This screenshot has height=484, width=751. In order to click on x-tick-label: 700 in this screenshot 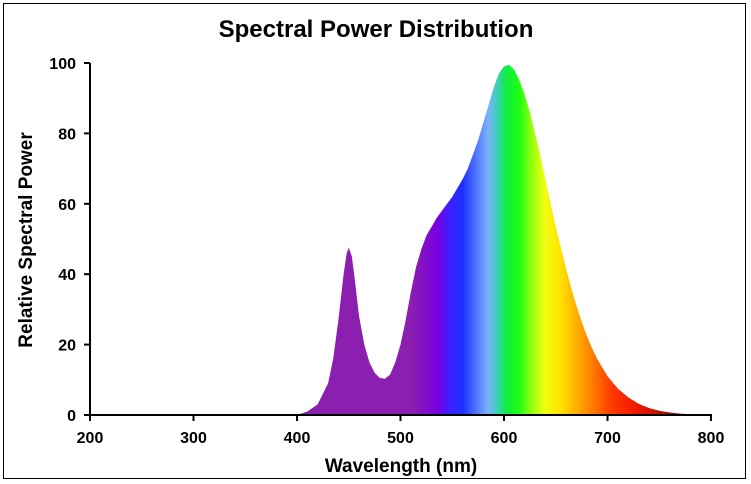, I will do `click(607, 438)`.